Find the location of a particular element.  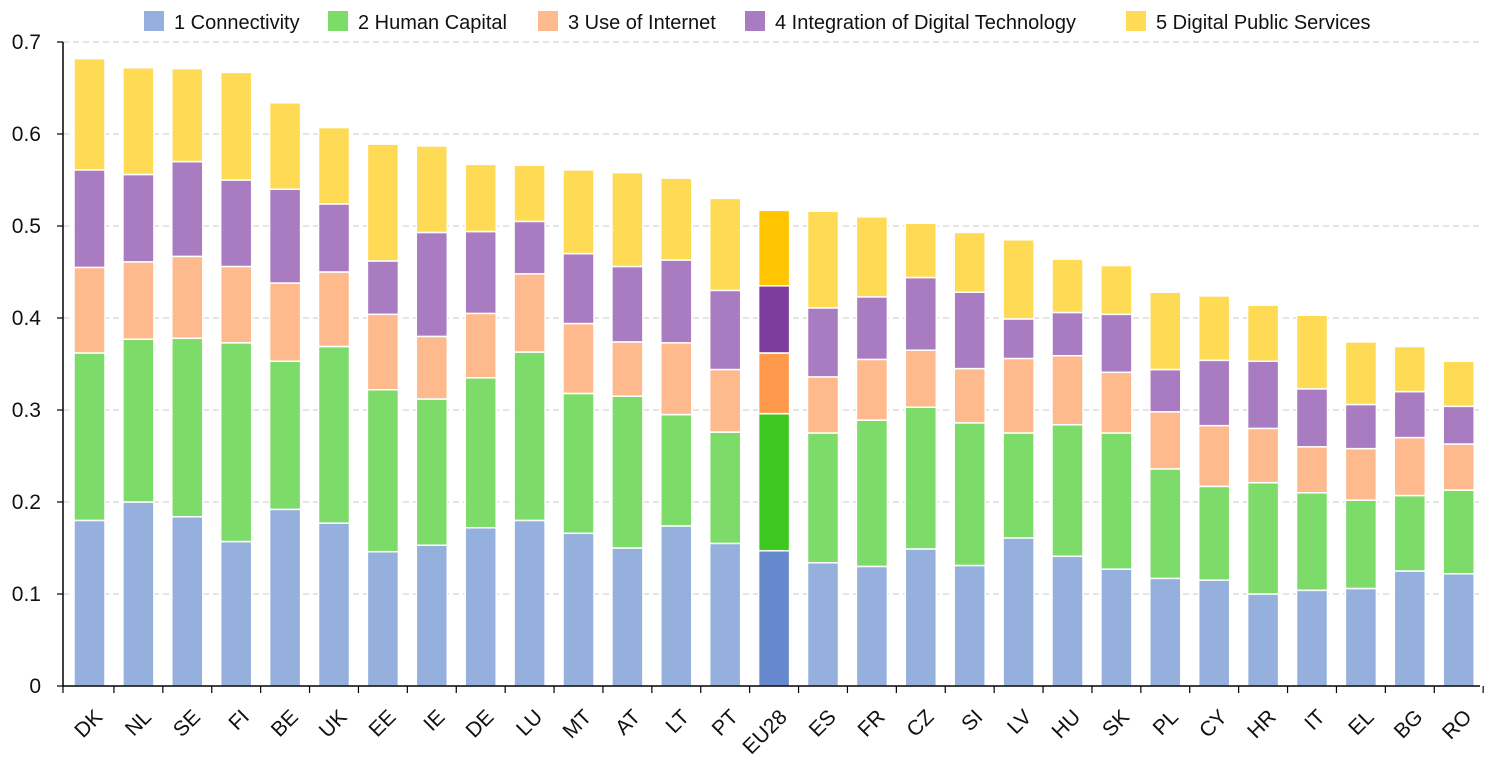

x-tick-label: HR is located at coordinates (1262, 724).